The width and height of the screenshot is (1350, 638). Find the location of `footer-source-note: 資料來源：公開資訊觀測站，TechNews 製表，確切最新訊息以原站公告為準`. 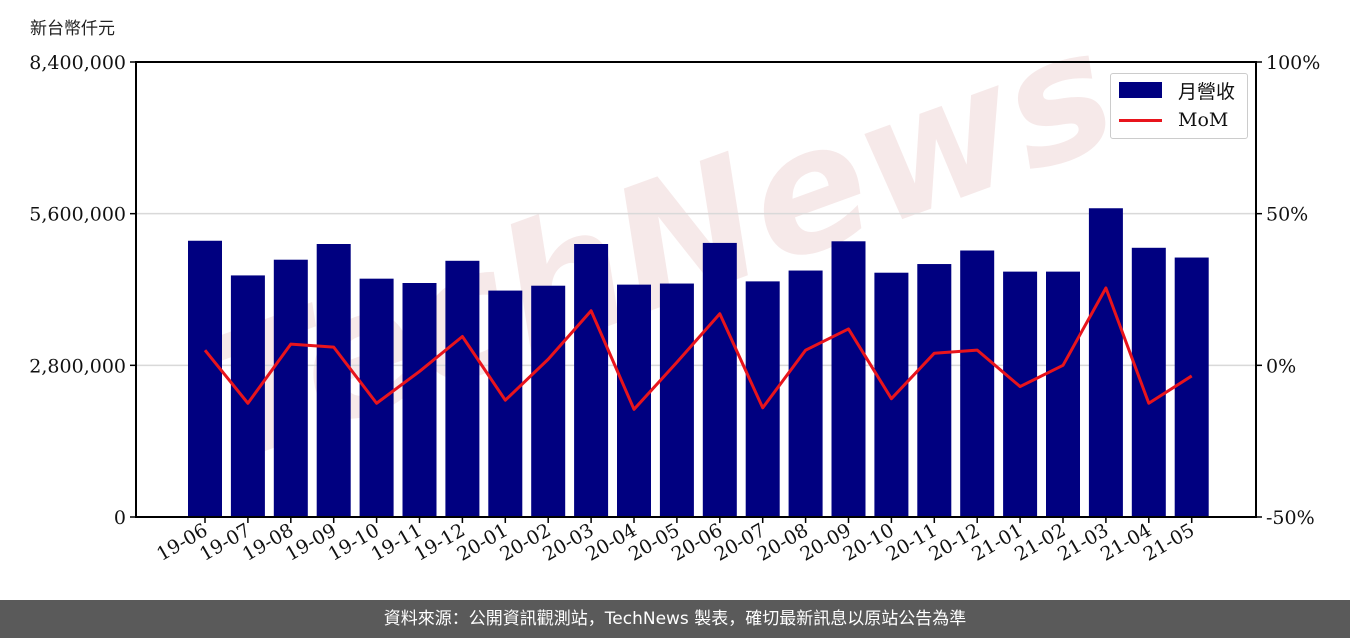

footer-source-note: 資料來源：公開資訊觀測站，TechNews 製表，確切最新訊息以原站公告為準 is located at coordinates (675, 619).